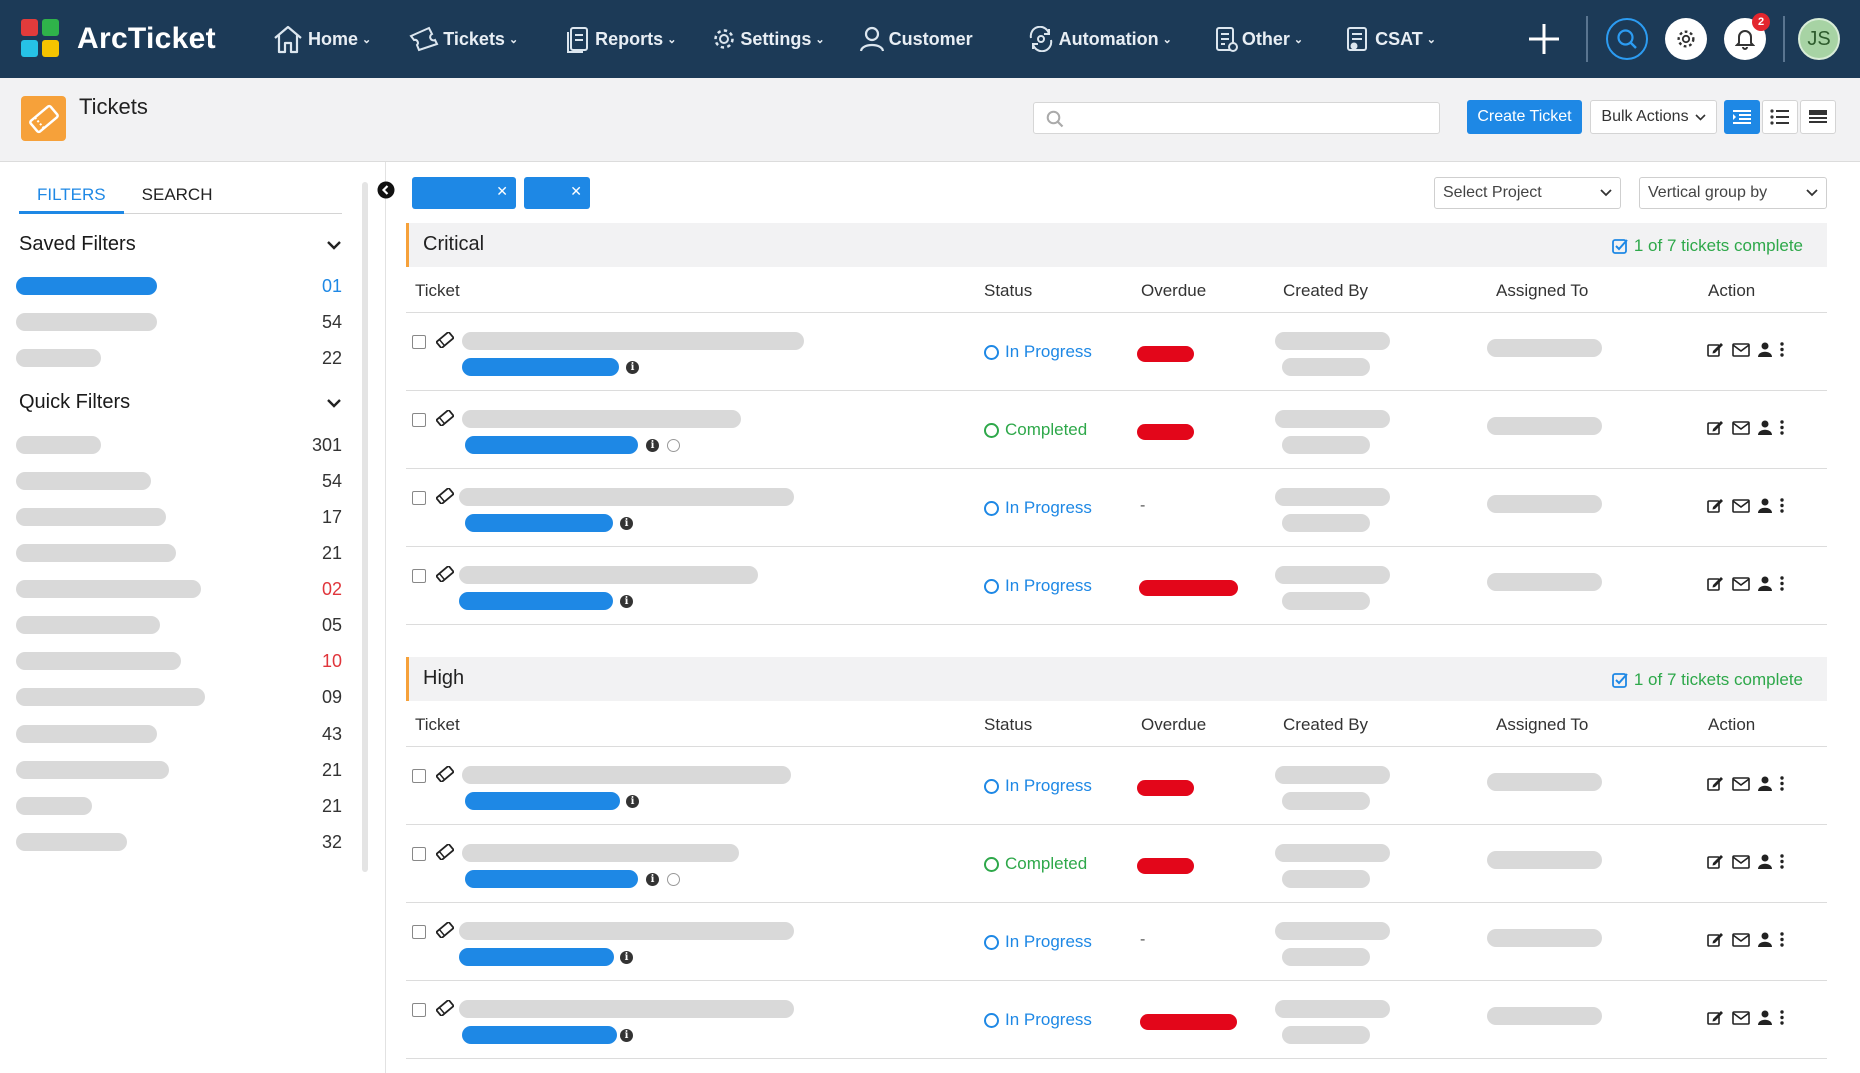 The height and width of the screenshot is (1073, 1860). Describe the element at coordinates (1686, 39) in the screenshot. I see `settings-button` at that location.